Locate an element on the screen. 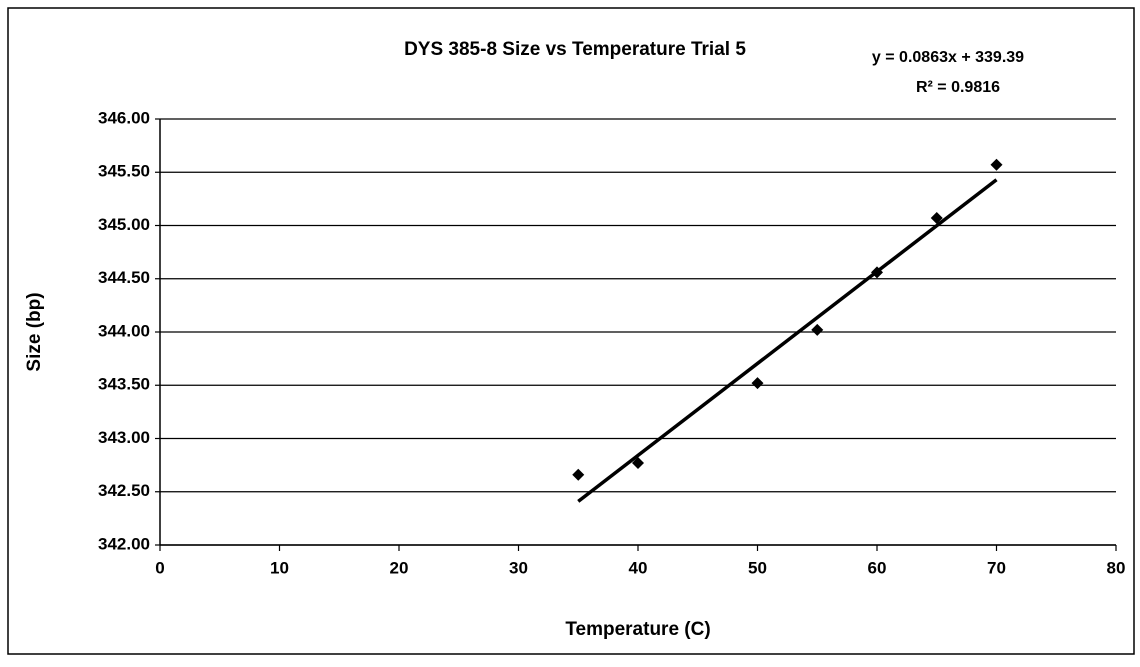 Image resolution: width=1140 pixels, height=667 pixels. y-tick-label: 342.00 is located at coordinates (124, 543).